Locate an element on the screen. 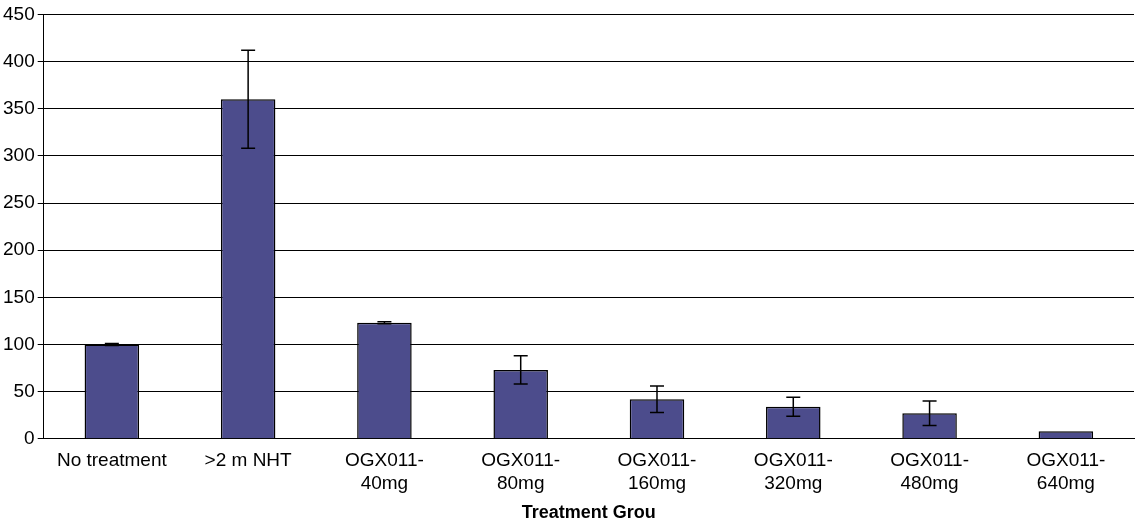 This screenshot has height=528, width=1140. y-tick-label: 450 is located at coordinates (19, 13).